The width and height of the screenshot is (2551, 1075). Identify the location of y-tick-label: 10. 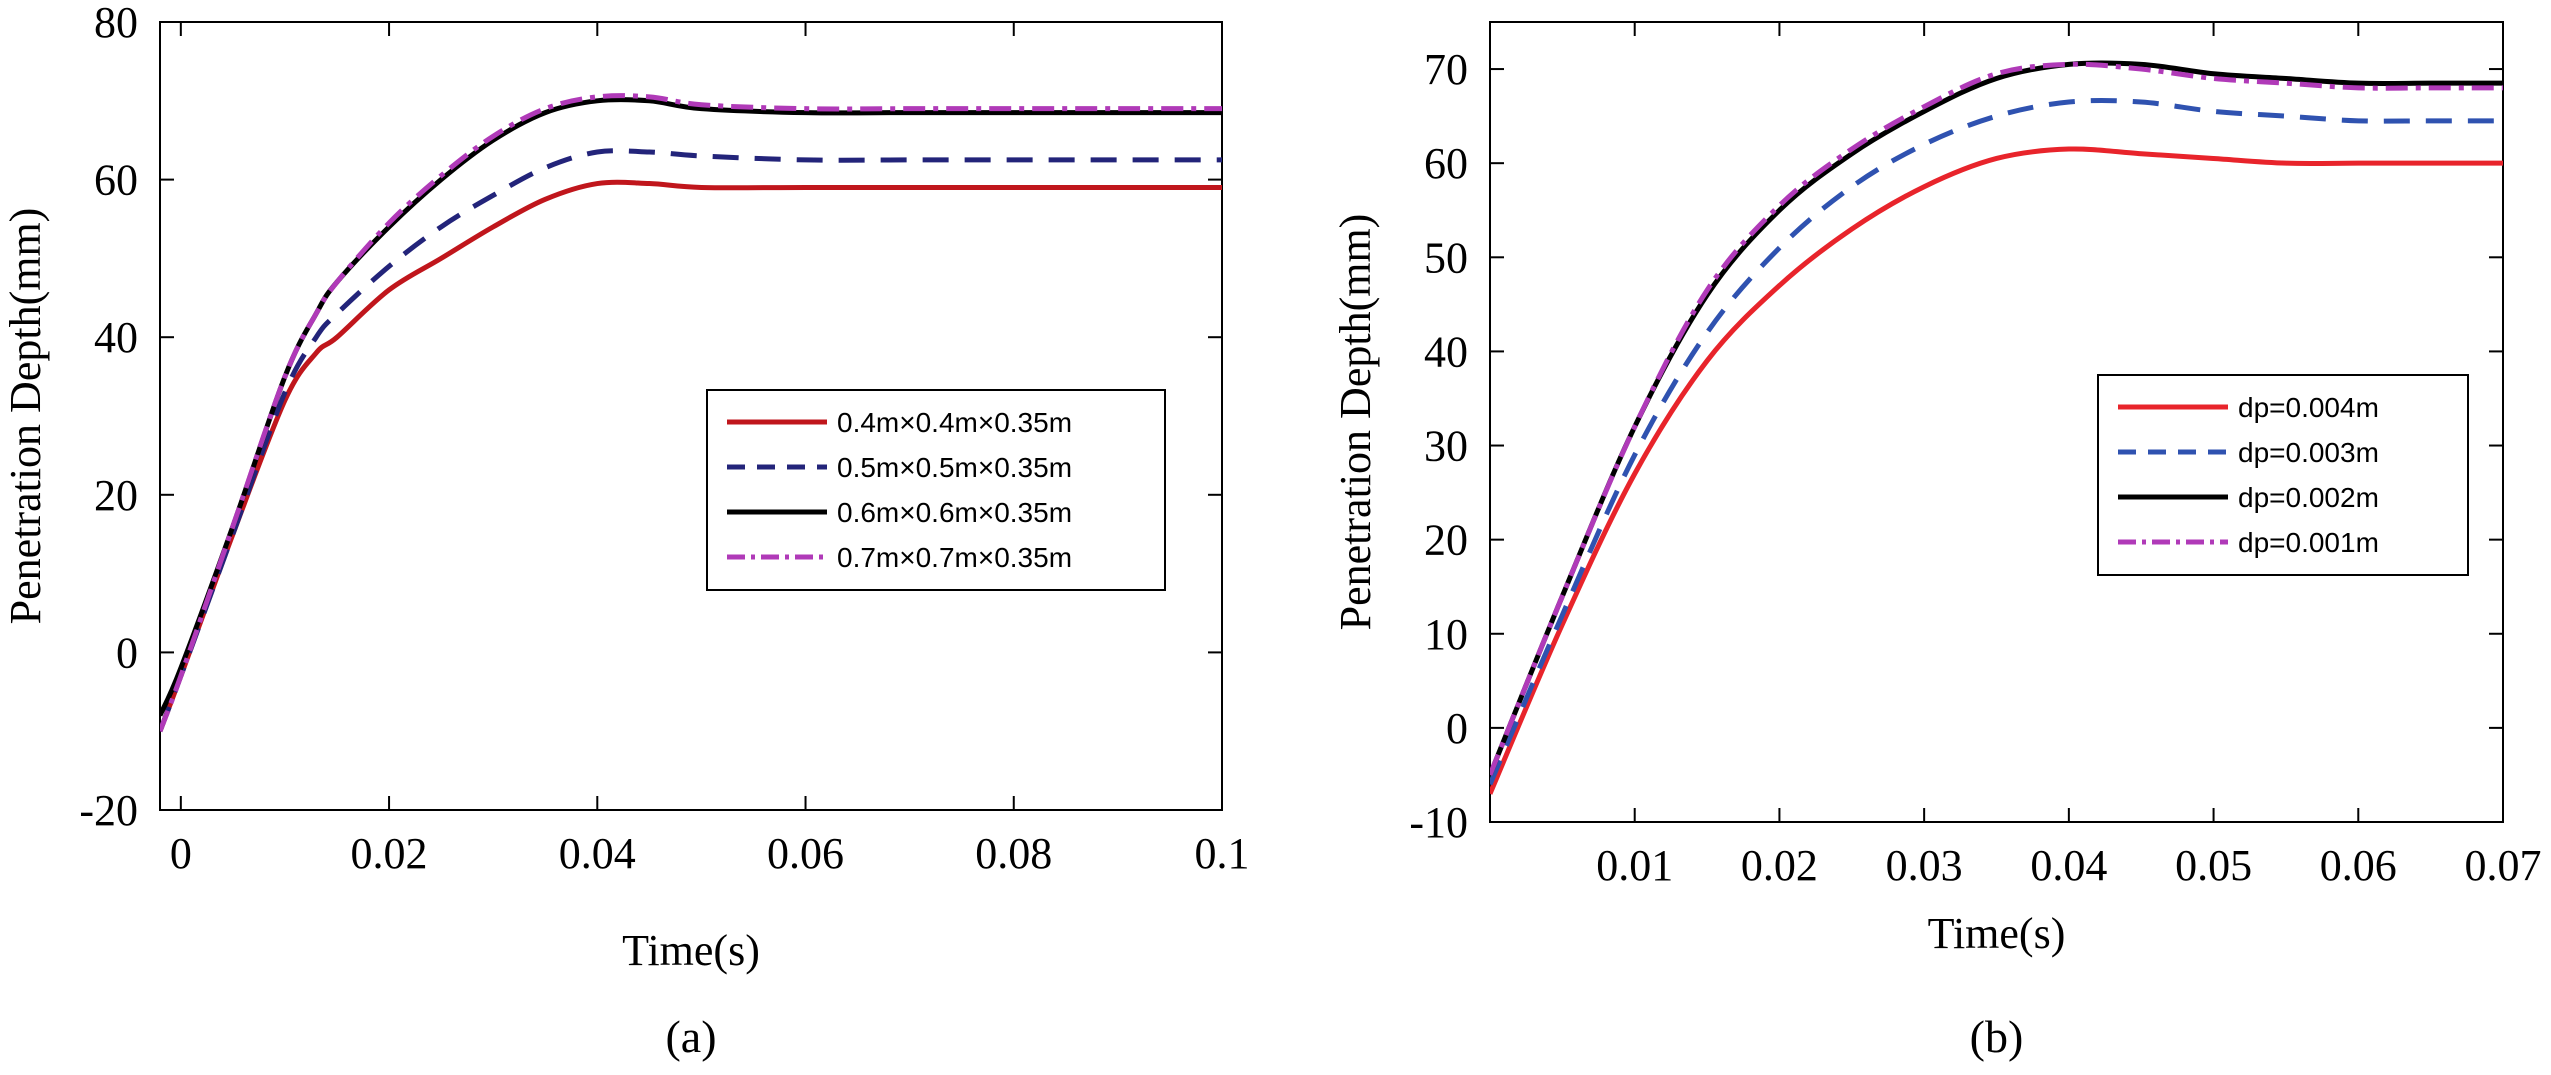
(1446, 634).